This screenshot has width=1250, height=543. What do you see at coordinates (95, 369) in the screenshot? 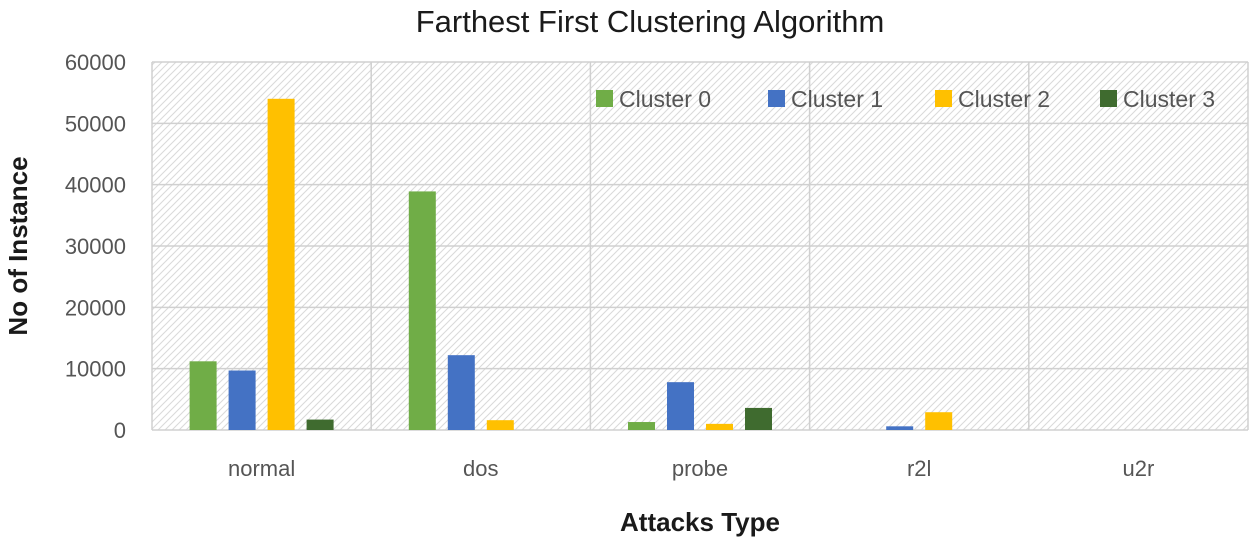
I see `y-tick-label: 10000` at bounding box center [95, 369].